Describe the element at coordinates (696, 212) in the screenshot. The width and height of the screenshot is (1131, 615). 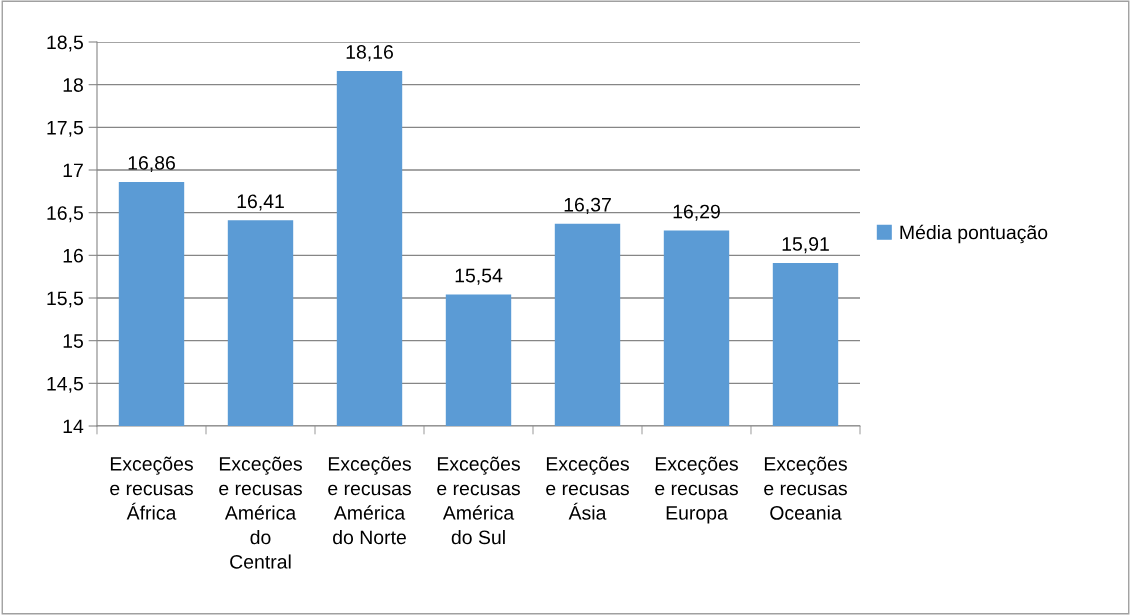
I see `data-label: 16,29` at that location.